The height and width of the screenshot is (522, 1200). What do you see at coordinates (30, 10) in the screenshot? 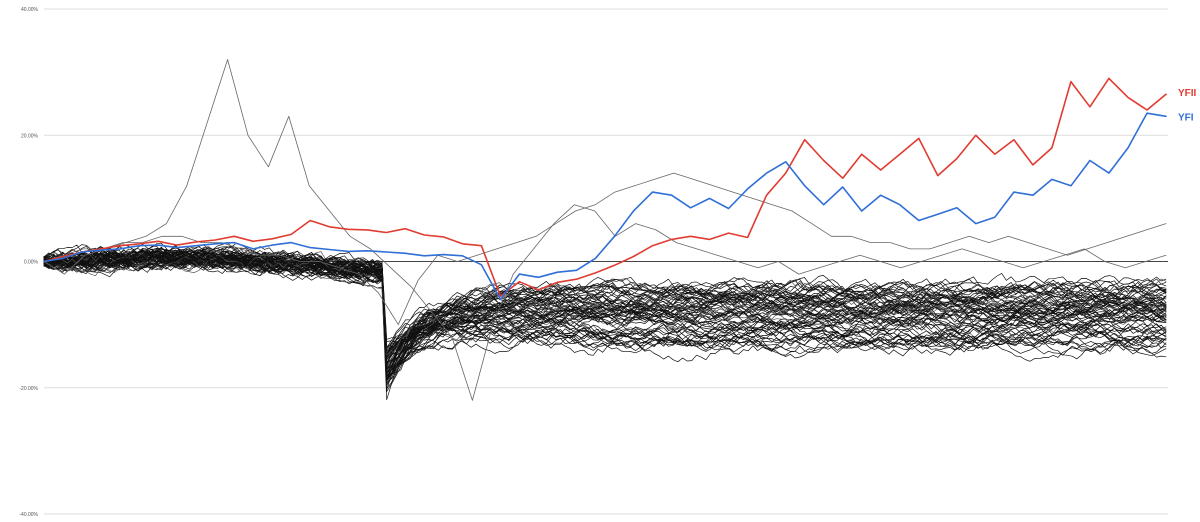
I see `y-tick-label: 40.00%` at bounding box center [30, 10].